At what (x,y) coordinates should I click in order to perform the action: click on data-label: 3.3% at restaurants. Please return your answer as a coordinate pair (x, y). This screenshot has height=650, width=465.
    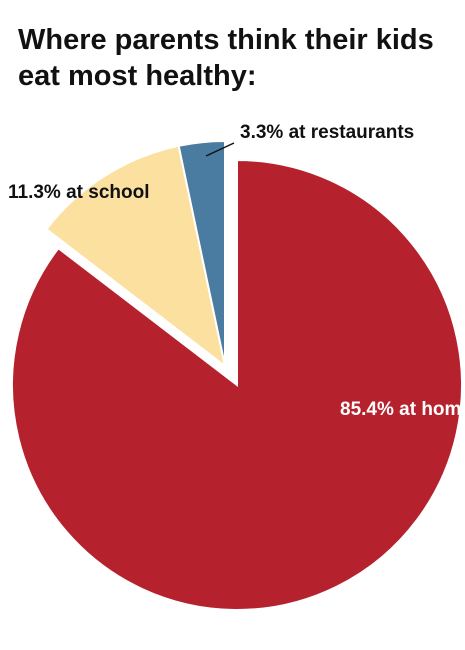
    Looking at the image, I should click on (327, 132).